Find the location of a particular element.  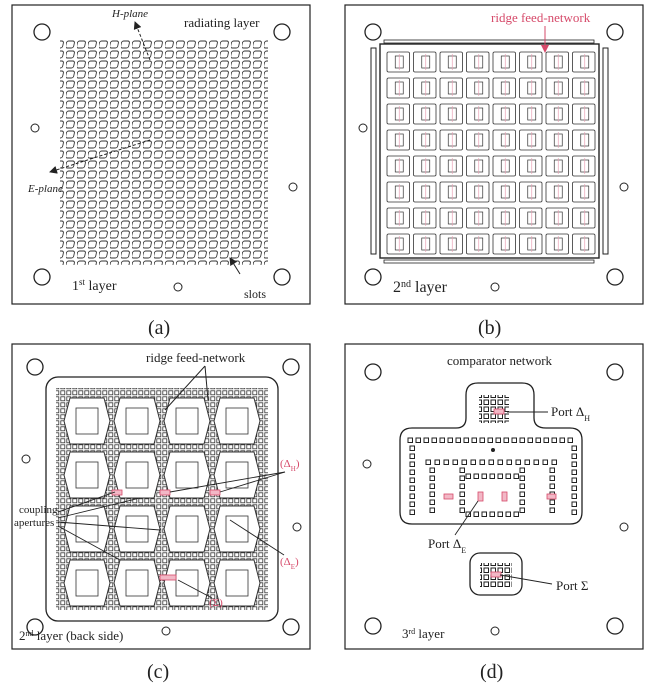

bottom-rail is located at coordinates (489, 261).